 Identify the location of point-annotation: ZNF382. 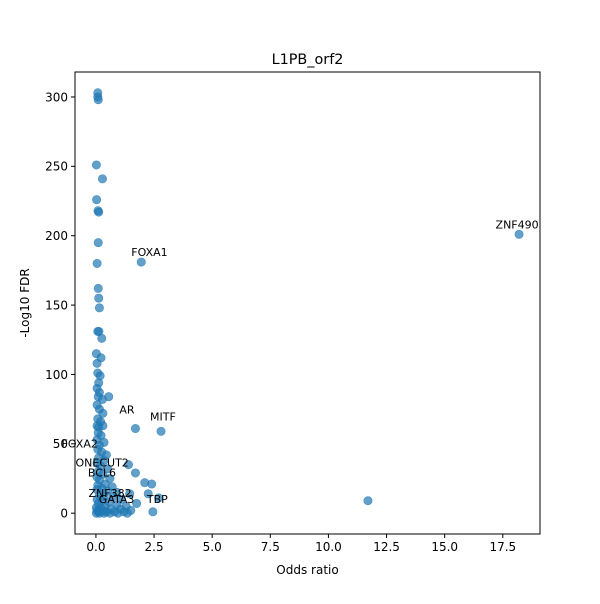
(110, 493).